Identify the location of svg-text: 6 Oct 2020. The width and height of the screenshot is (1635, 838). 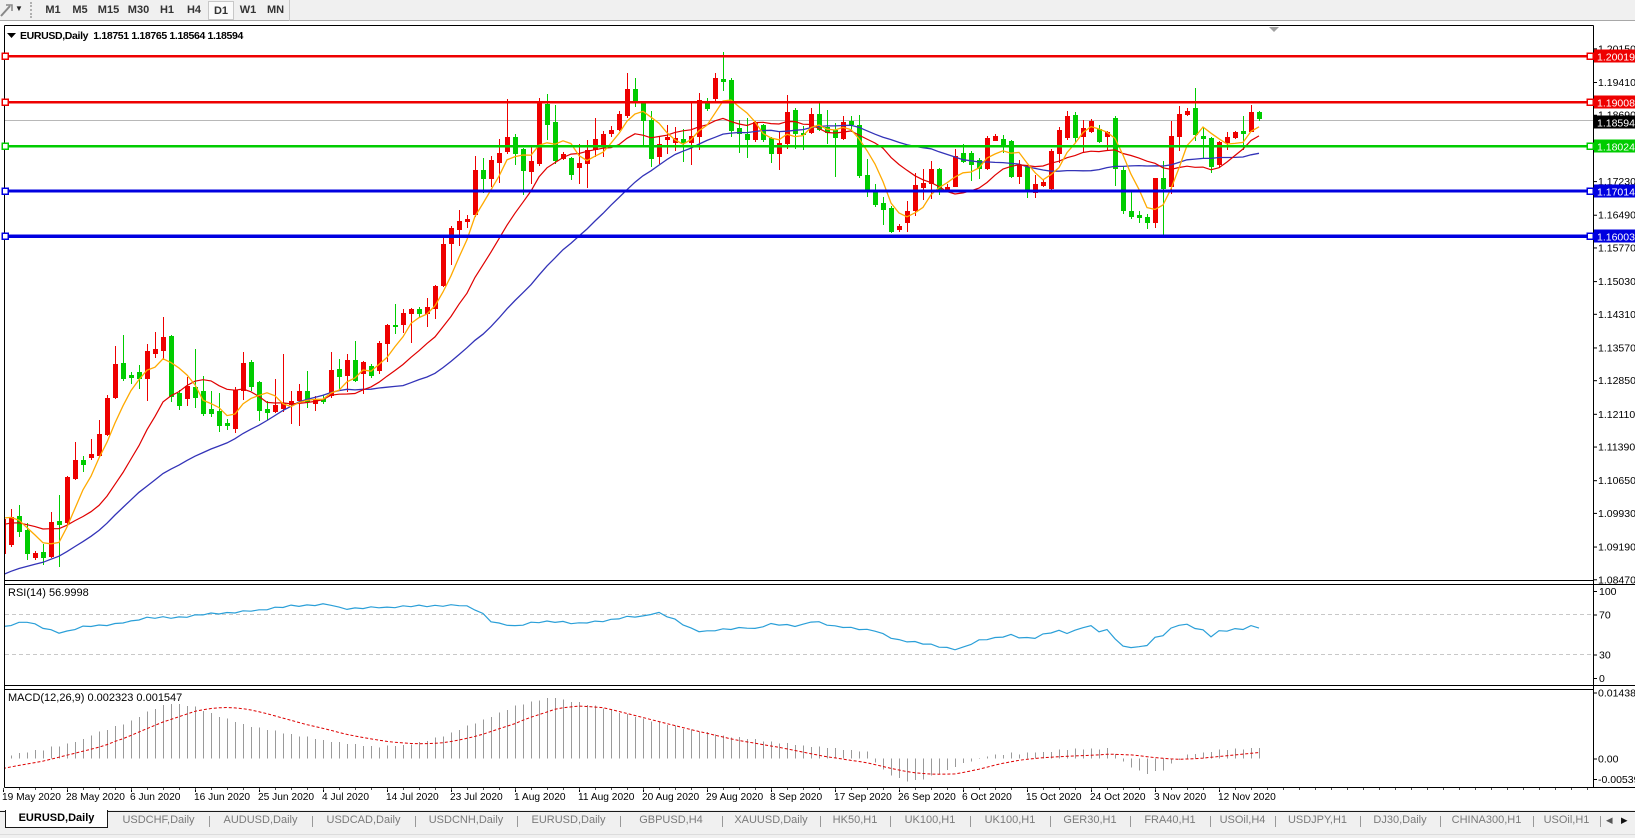
(987, 797).